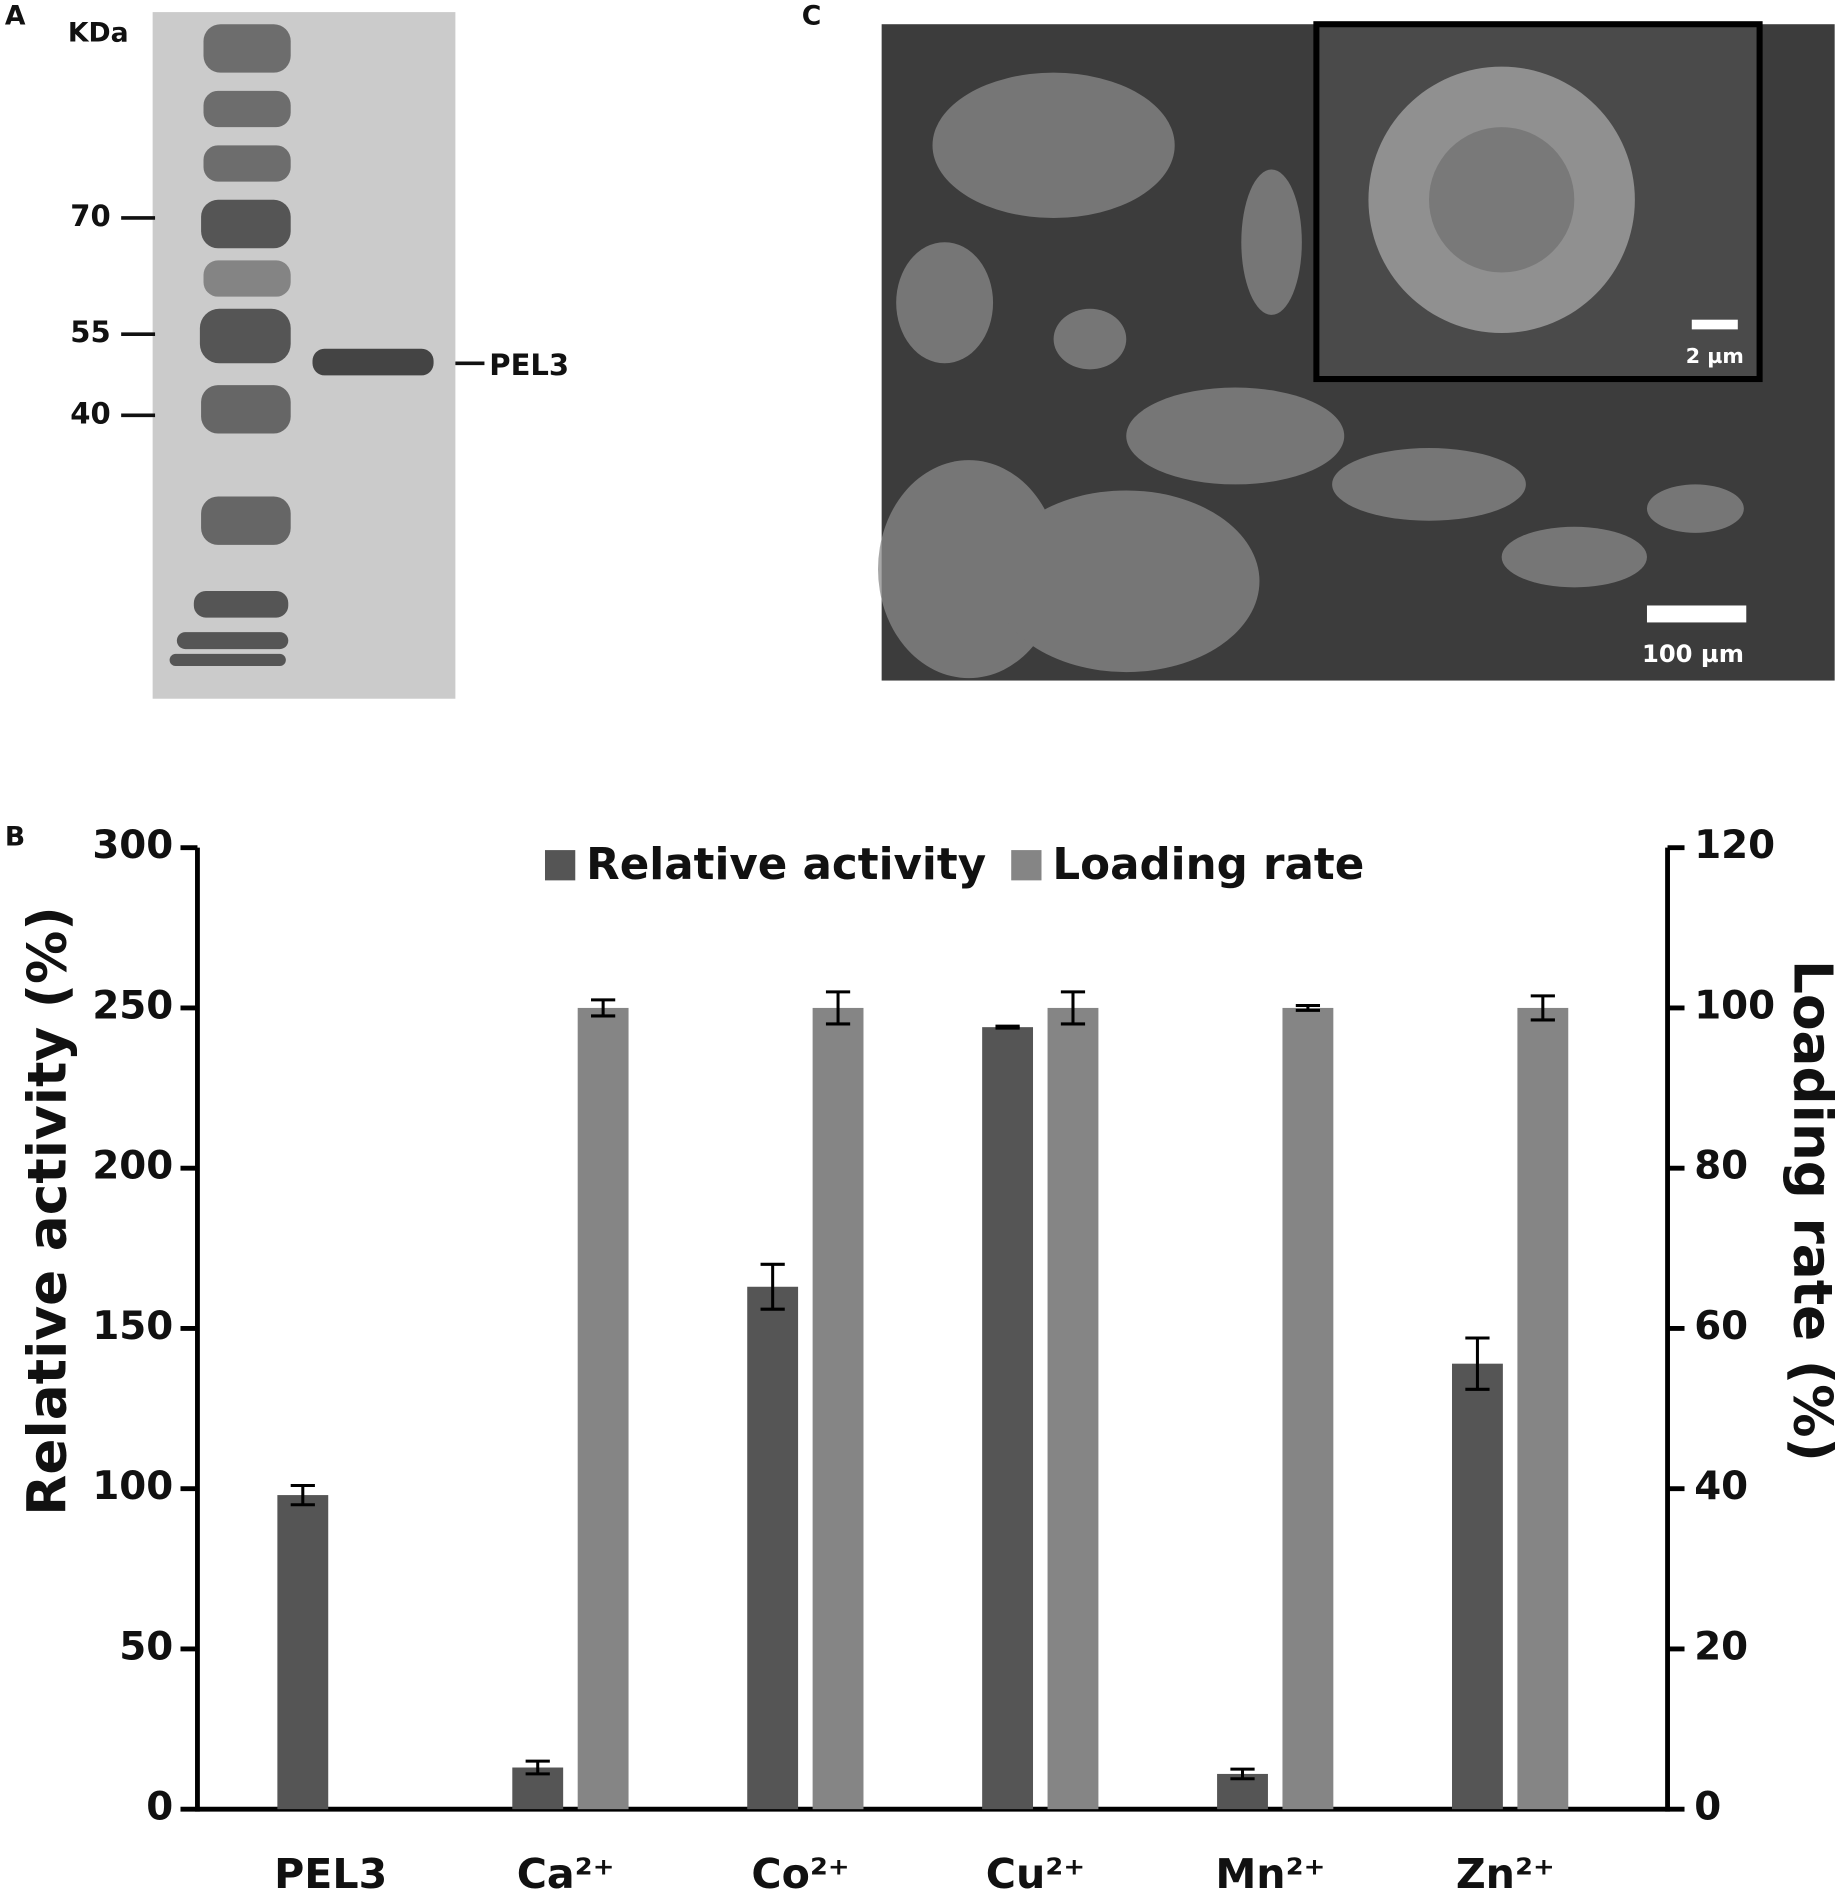 The width and height of the screenshot is (1842, 1900). What do you see at coordinates (812, 15) in the screenshot?
I see `panel-label: C` at bounding box center [812, 15].